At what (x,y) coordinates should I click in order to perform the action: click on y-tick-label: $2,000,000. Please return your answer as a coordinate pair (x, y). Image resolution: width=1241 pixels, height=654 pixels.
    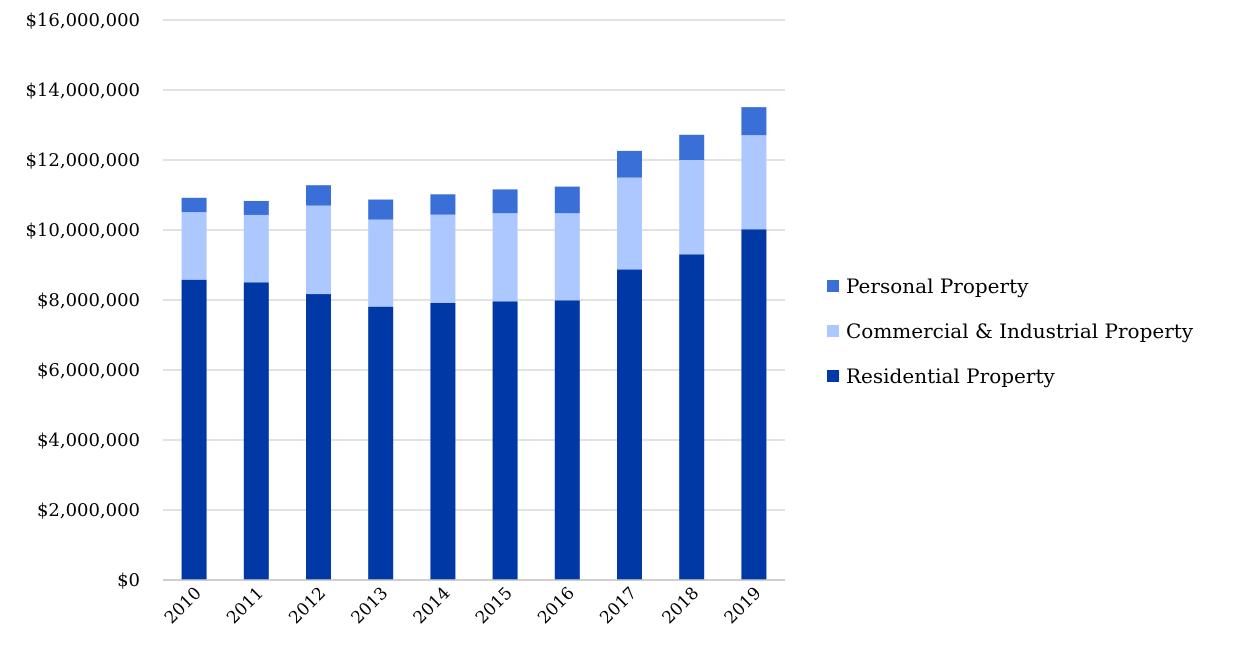
    Looking at the image, I should click on (88, 510).